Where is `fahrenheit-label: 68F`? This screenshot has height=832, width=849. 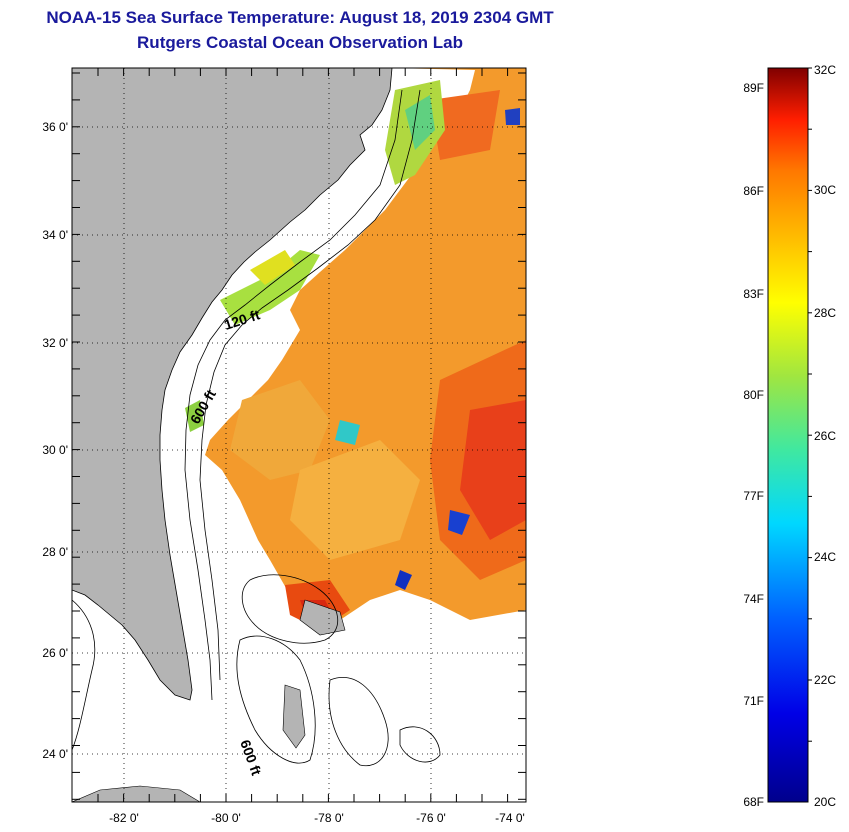
fahrenheit-label: 68F is located at coordinates (753, 802).